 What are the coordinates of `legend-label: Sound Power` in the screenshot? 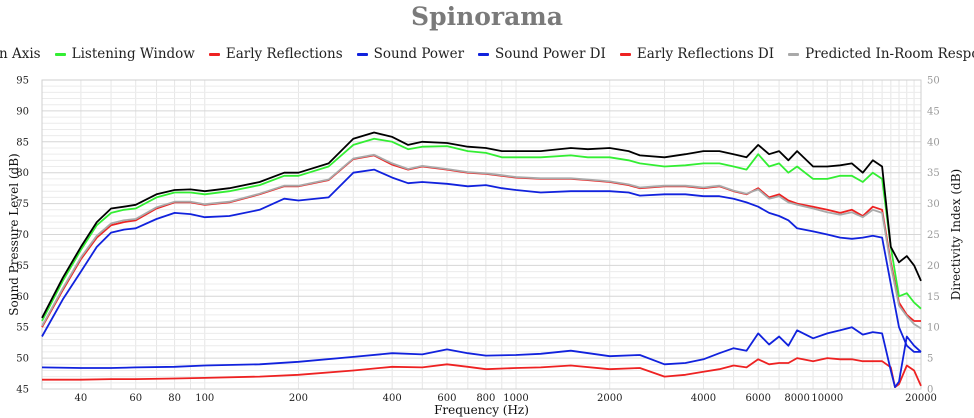 It's located at (419, 54).